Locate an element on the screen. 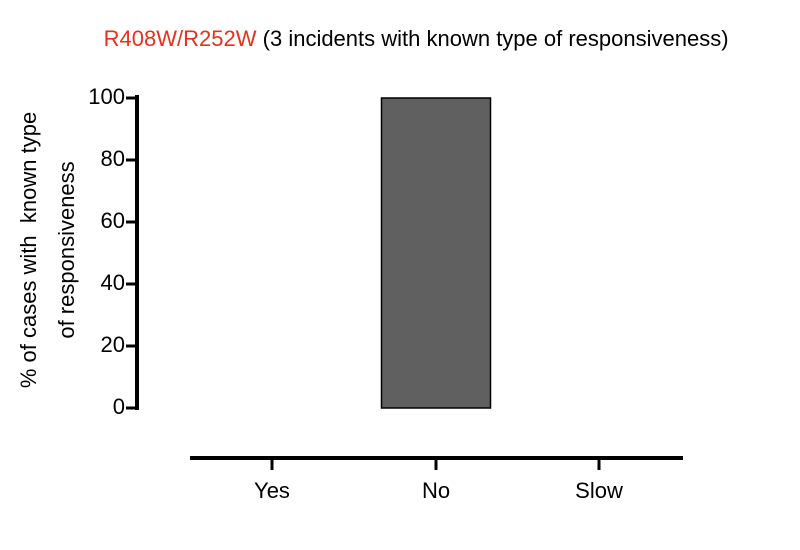 This screenshot has width=800, height=550. y-tick-label: 20 is located at coordinates (113, 344).